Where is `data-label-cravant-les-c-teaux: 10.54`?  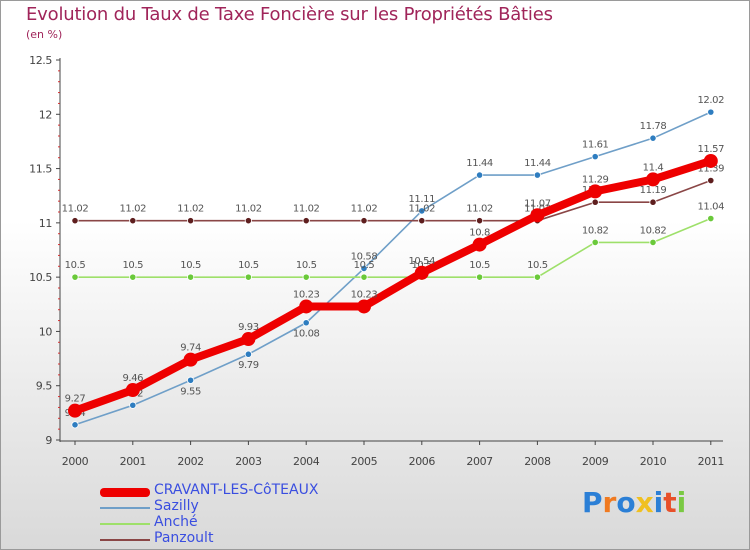 data-label-cravant-les-c-teaux: 10.54 is located at coordinates (421, 261).